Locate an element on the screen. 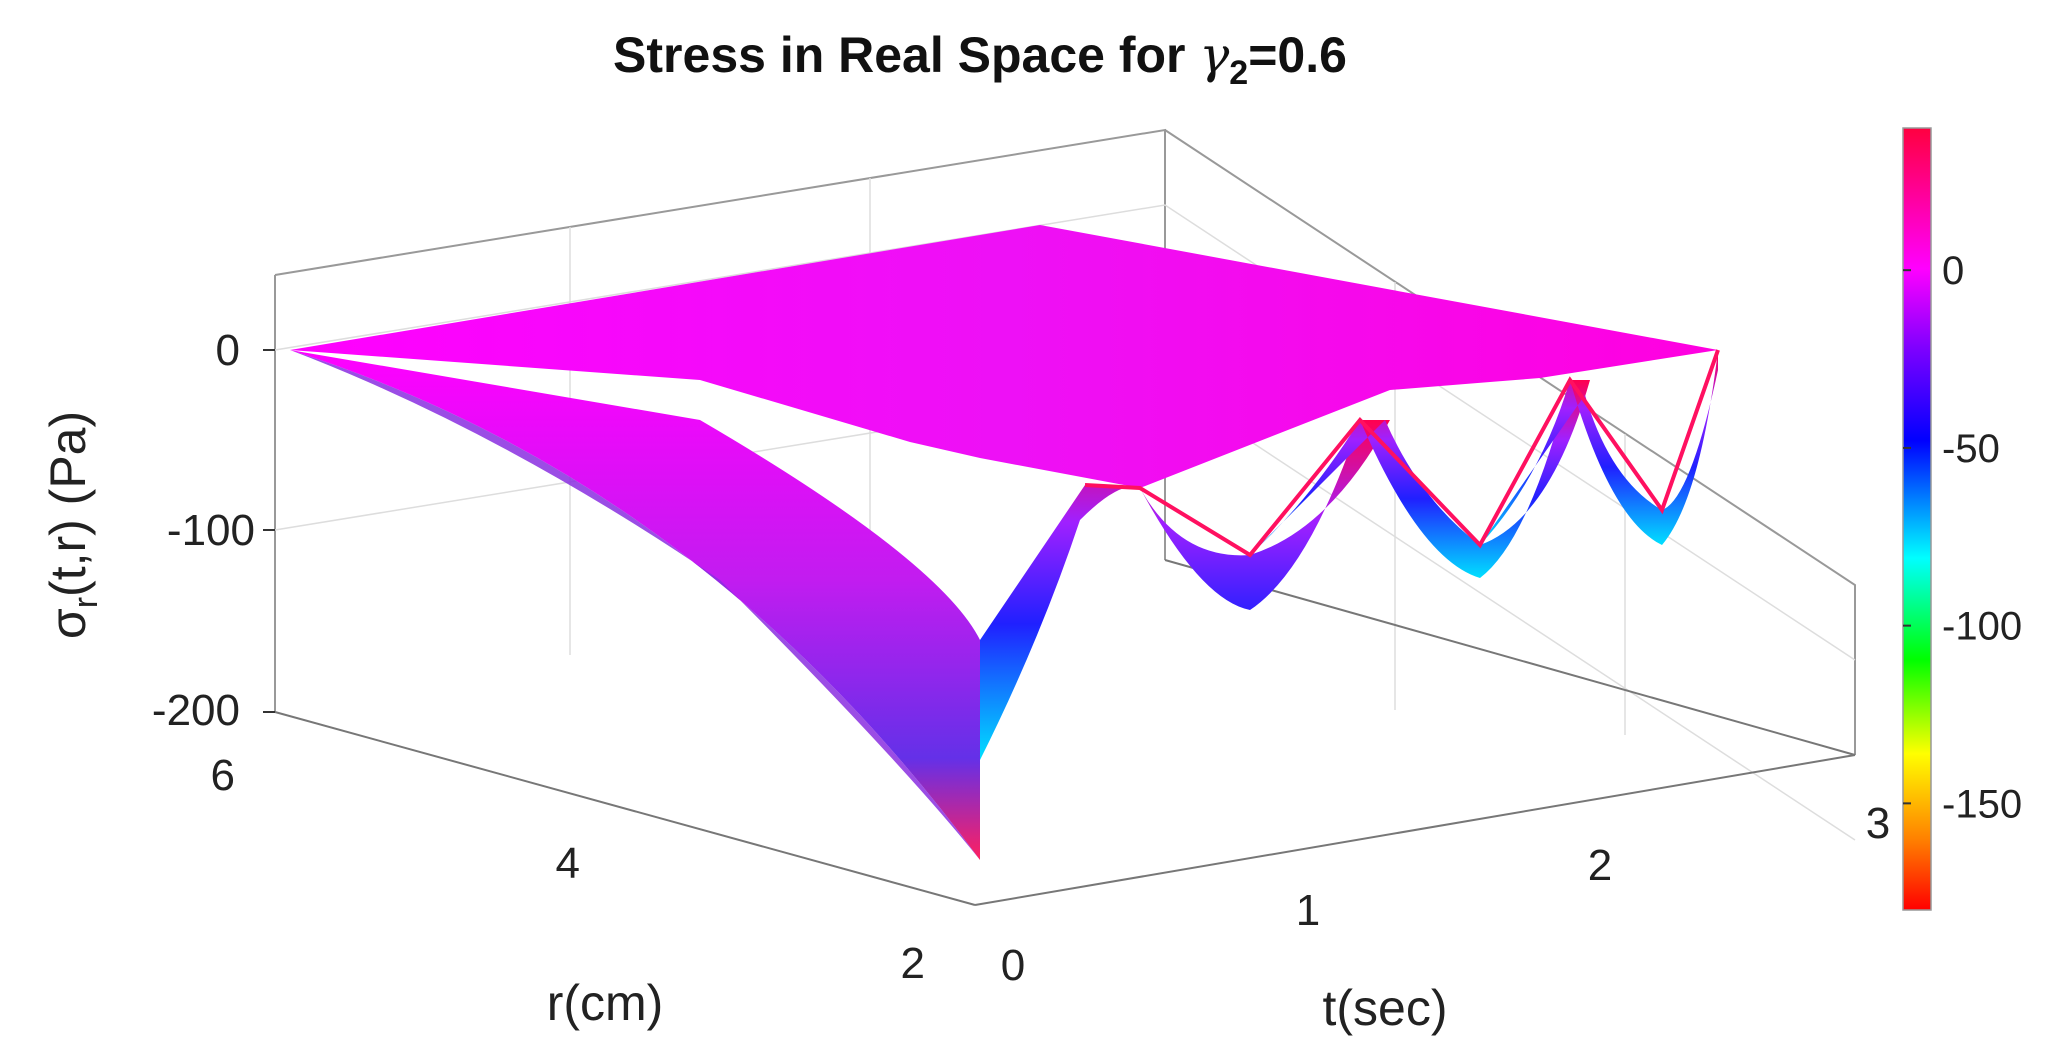  colorbar-tick-label: -150 is located at coordinates (1982, 804).